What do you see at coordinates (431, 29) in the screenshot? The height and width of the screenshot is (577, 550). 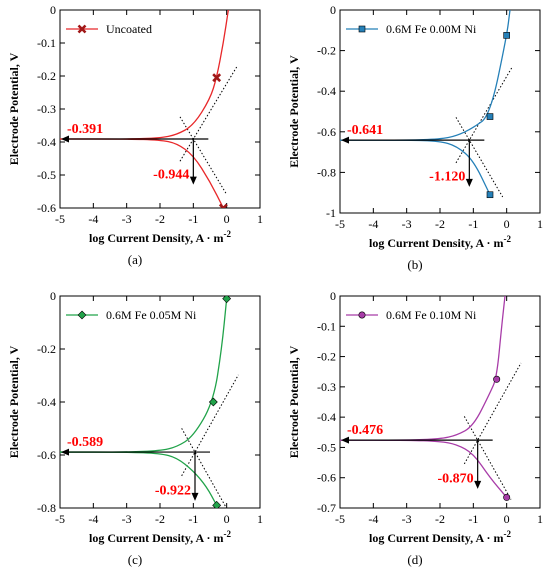 I see `legend-label: 0.6M Fe 0.00M Ni` at bounding box center [431, 29].